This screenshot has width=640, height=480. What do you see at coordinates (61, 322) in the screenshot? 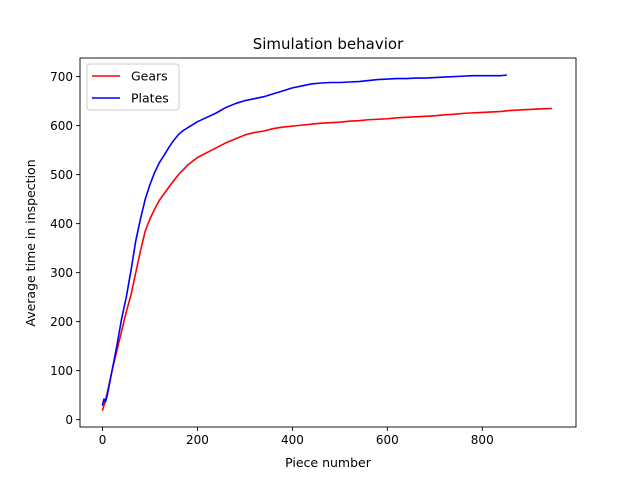
I see `y-tick-label: 200` at bounding box center [61, 322].